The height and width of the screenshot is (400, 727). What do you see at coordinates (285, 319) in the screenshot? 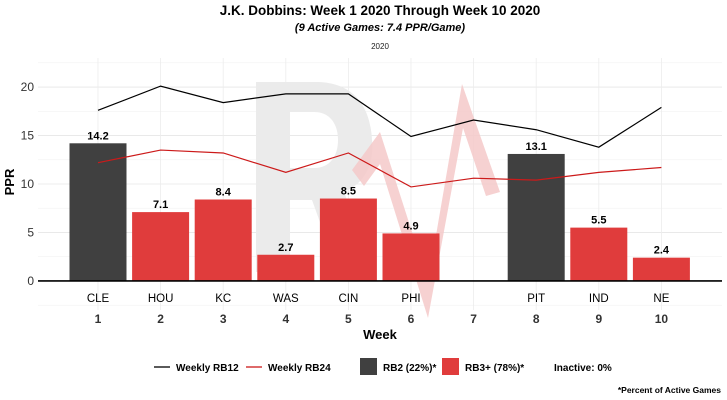
I see `x-tick-label: 4` at bounding box center [285, 319].